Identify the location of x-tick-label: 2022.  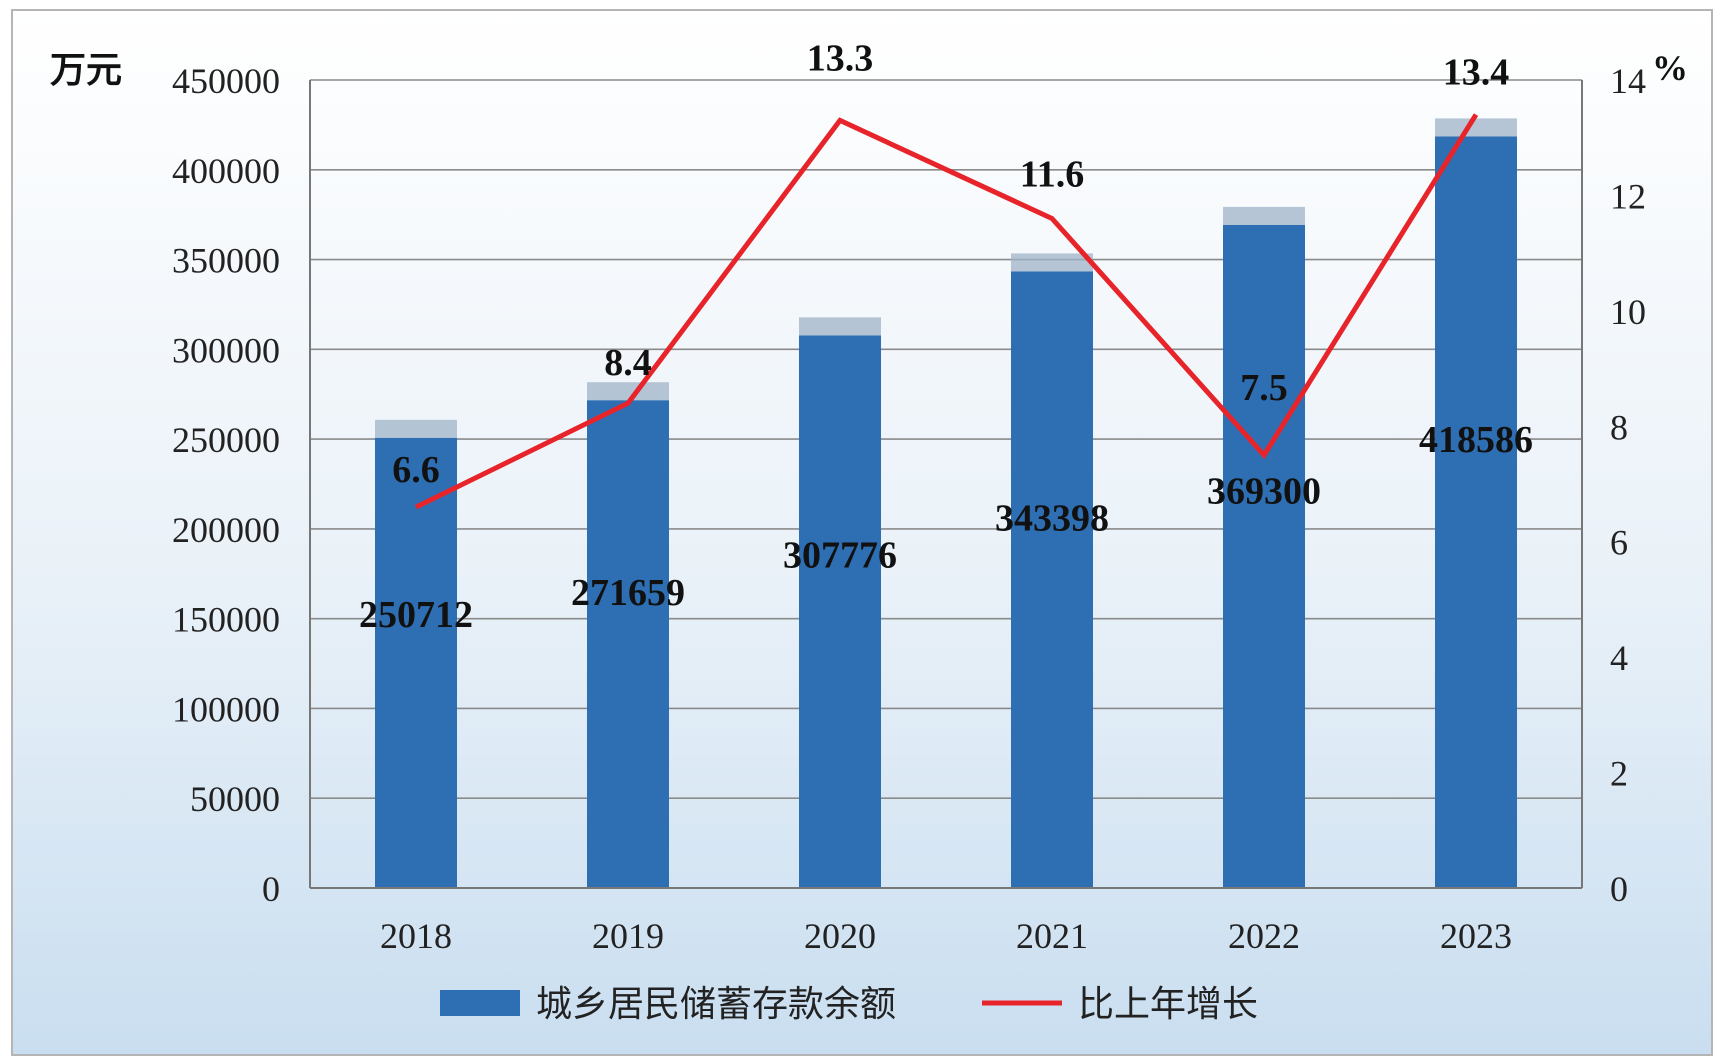
(1264, 936).